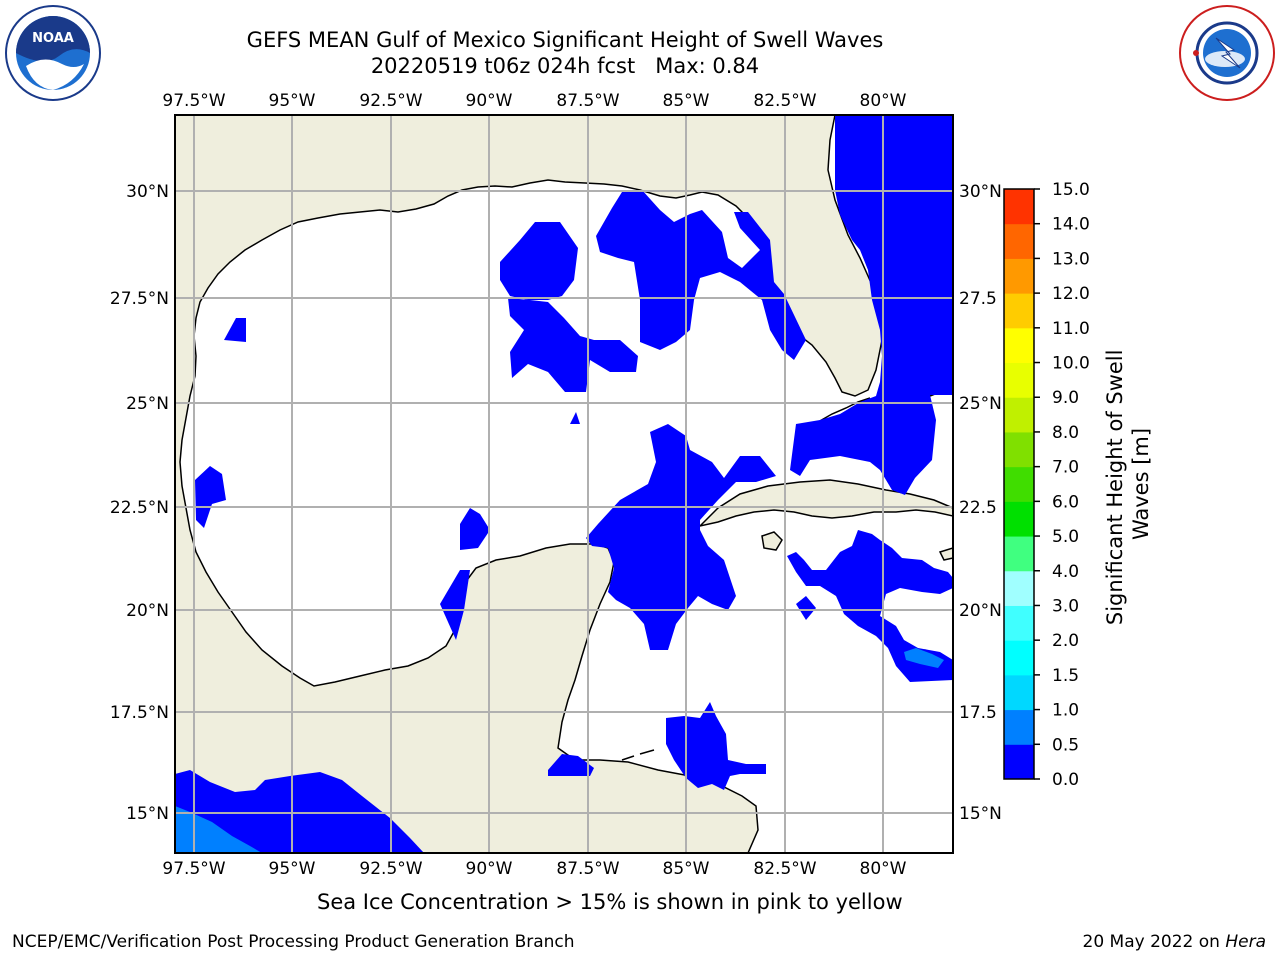  I want to click on colorbar-tick-label: 0.0, so click(1065, 780).